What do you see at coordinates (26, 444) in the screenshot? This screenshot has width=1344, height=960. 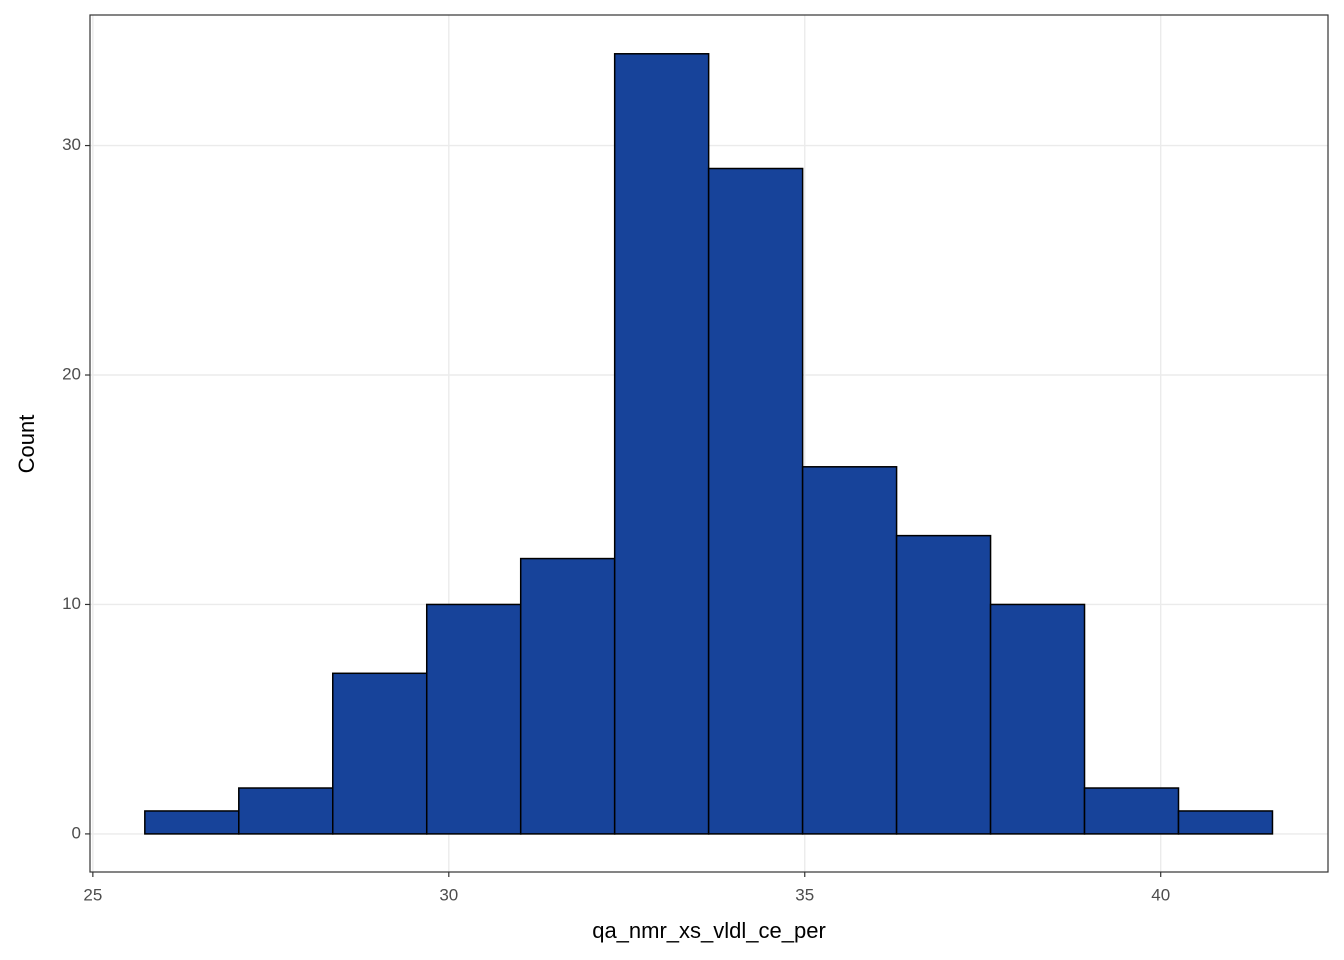 I see `y-axis-title: Count` at bounding box center [26, 444].